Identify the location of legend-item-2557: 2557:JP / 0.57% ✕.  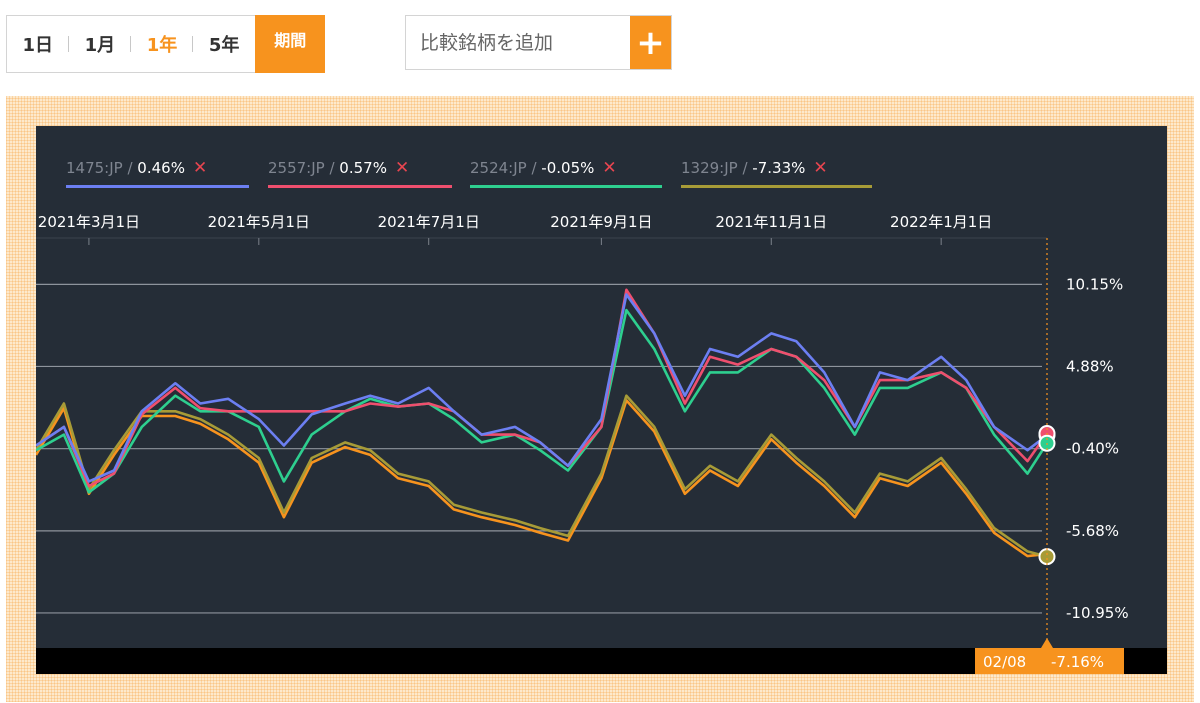
(360, 173).